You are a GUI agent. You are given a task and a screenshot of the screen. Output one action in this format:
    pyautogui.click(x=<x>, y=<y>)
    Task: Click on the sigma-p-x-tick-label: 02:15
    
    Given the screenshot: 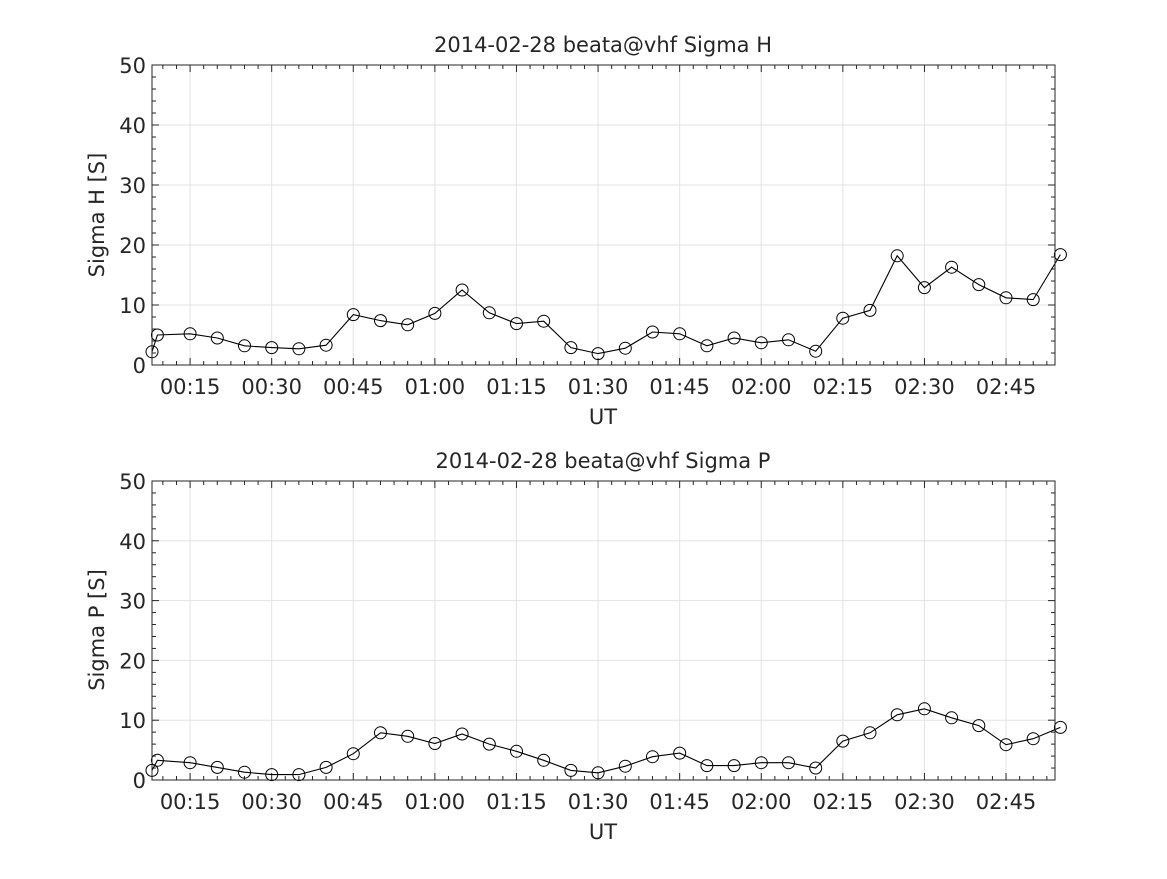 What is the action you would take?
    pyautogui.click(x=843, y=802)
    